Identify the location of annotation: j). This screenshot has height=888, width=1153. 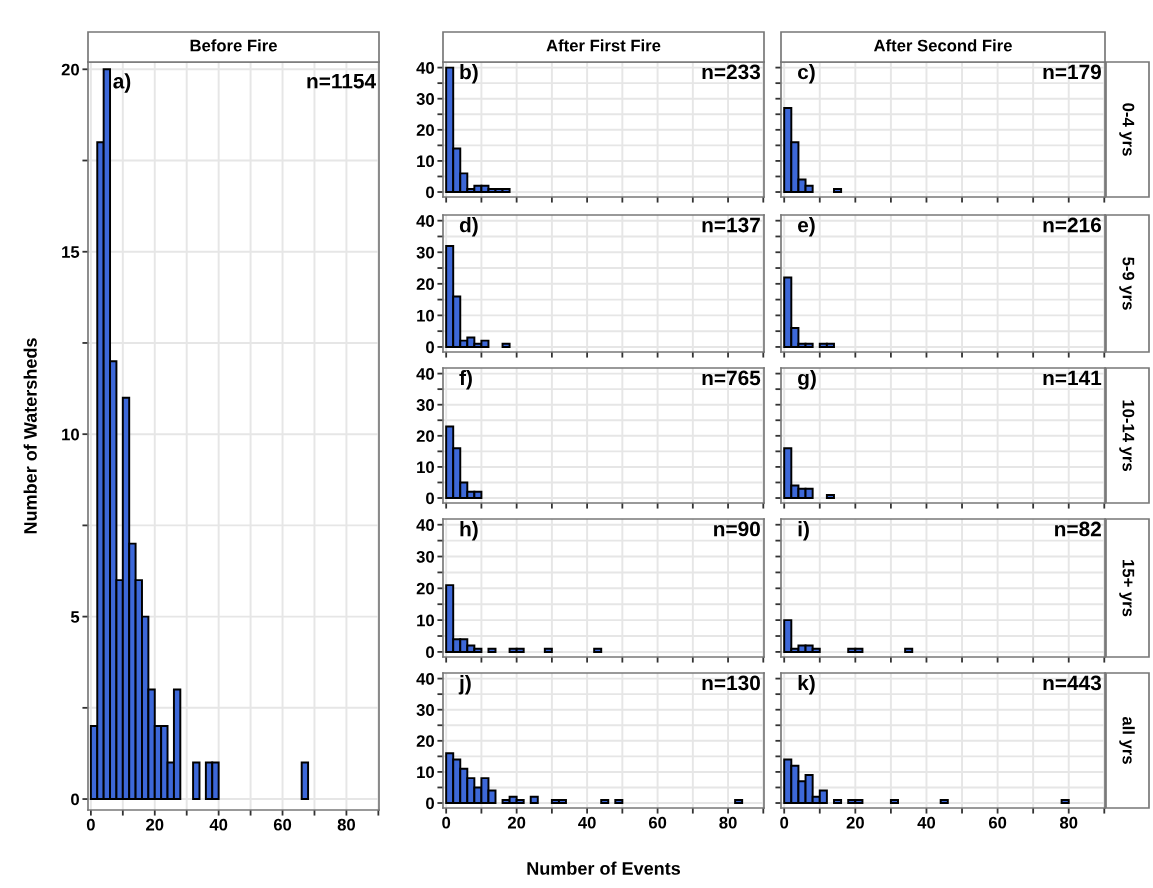
(464, 685).